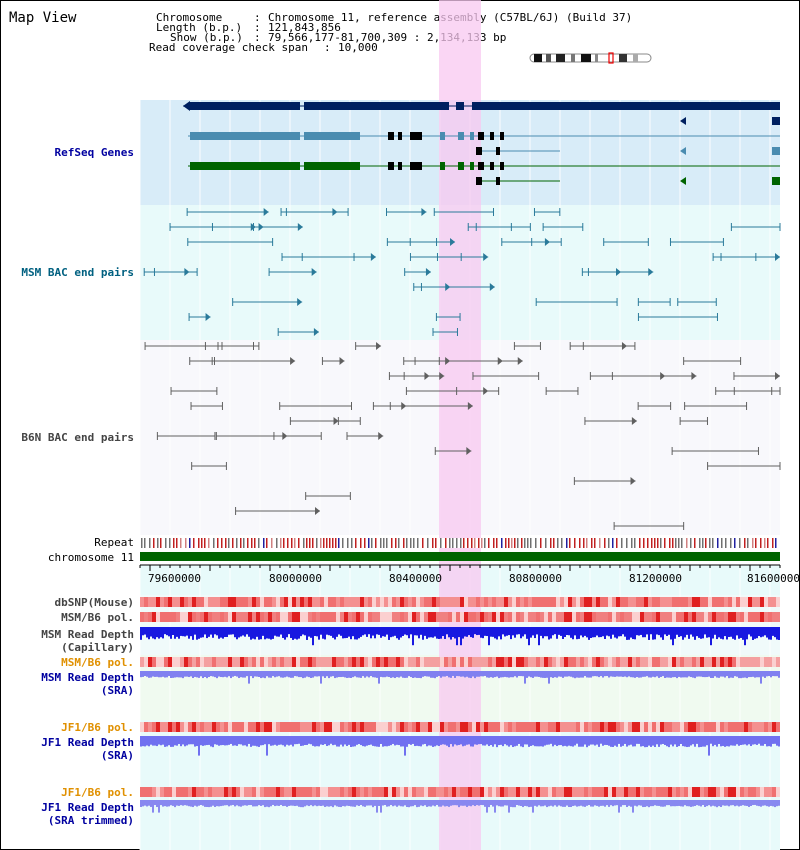  What do you see at coordinates (94, 152) in the screenshot?
I see `track-label-refseq: RefSeq Genes` at bounding box center [94, 152].